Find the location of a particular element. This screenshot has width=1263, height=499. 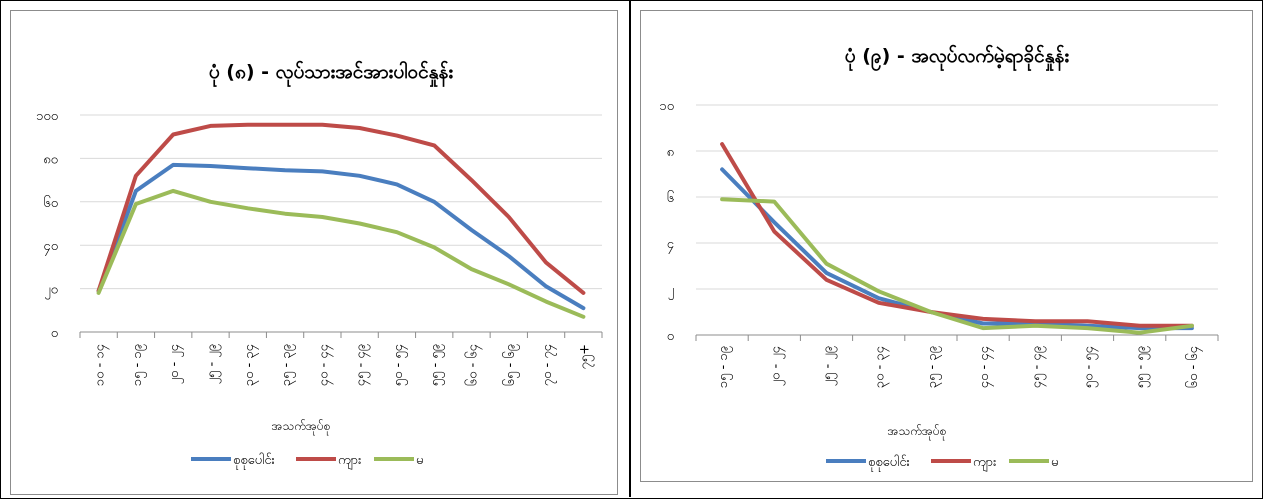

x-tick-label: ၆၅ - ၆၉ is located at coordinates (511, 365).